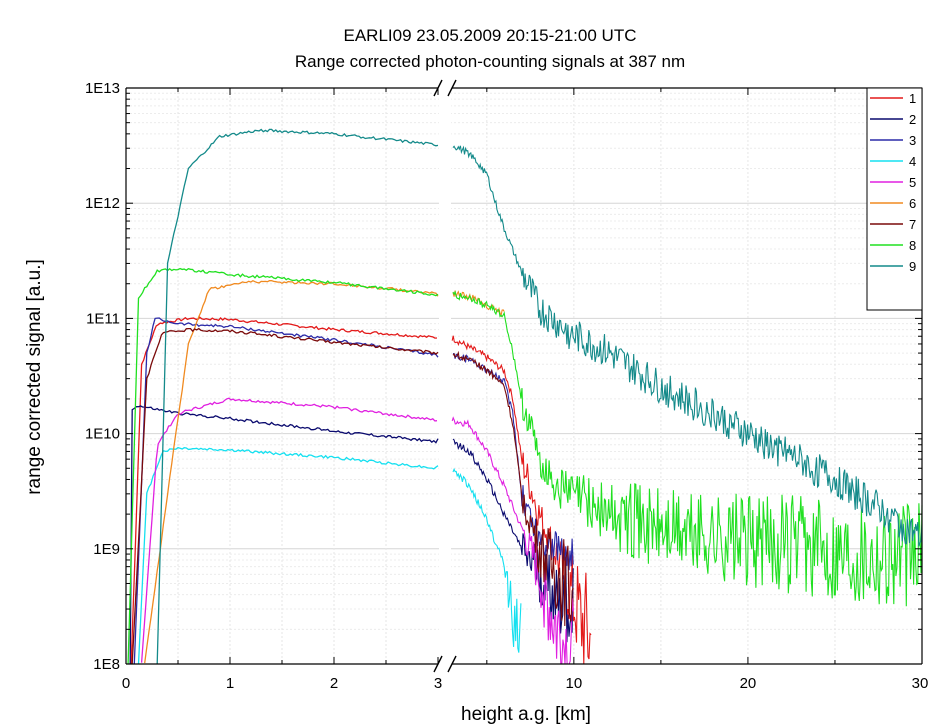 The width and height of the screenshot is (934, 724). What do you see at coordinates (487, 560) in the screenshot?
I see `series-4-line-far` at bounding box center [487, 560].